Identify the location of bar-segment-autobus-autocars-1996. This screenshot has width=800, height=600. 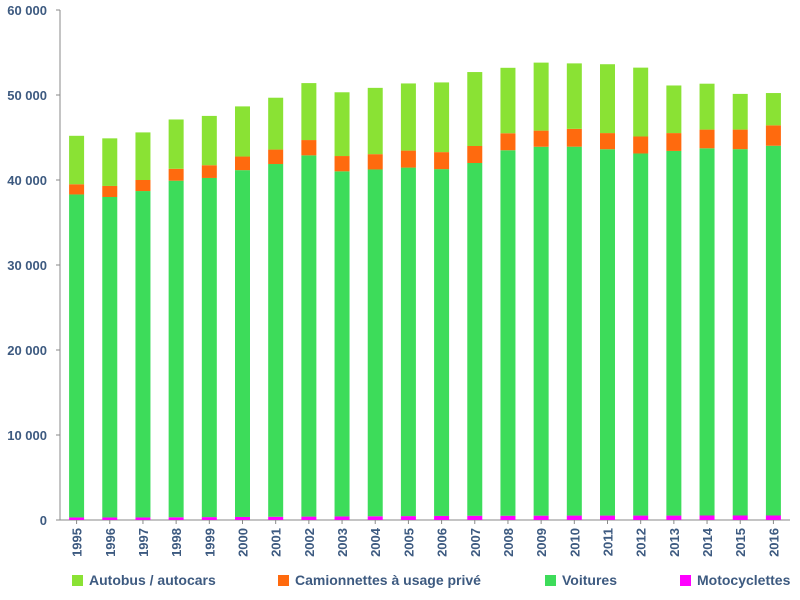
(110, 162).